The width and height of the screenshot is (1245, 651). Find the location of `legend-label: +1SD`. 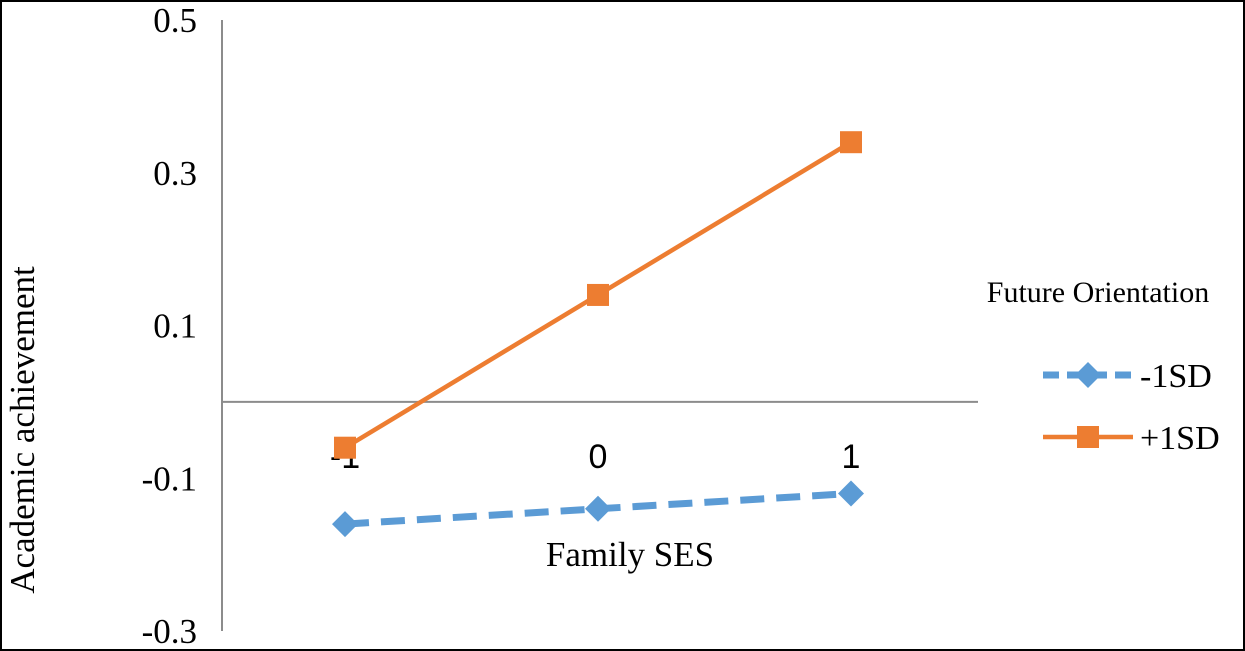

legend-label: +1SD is located at coordinates (1180, 438).